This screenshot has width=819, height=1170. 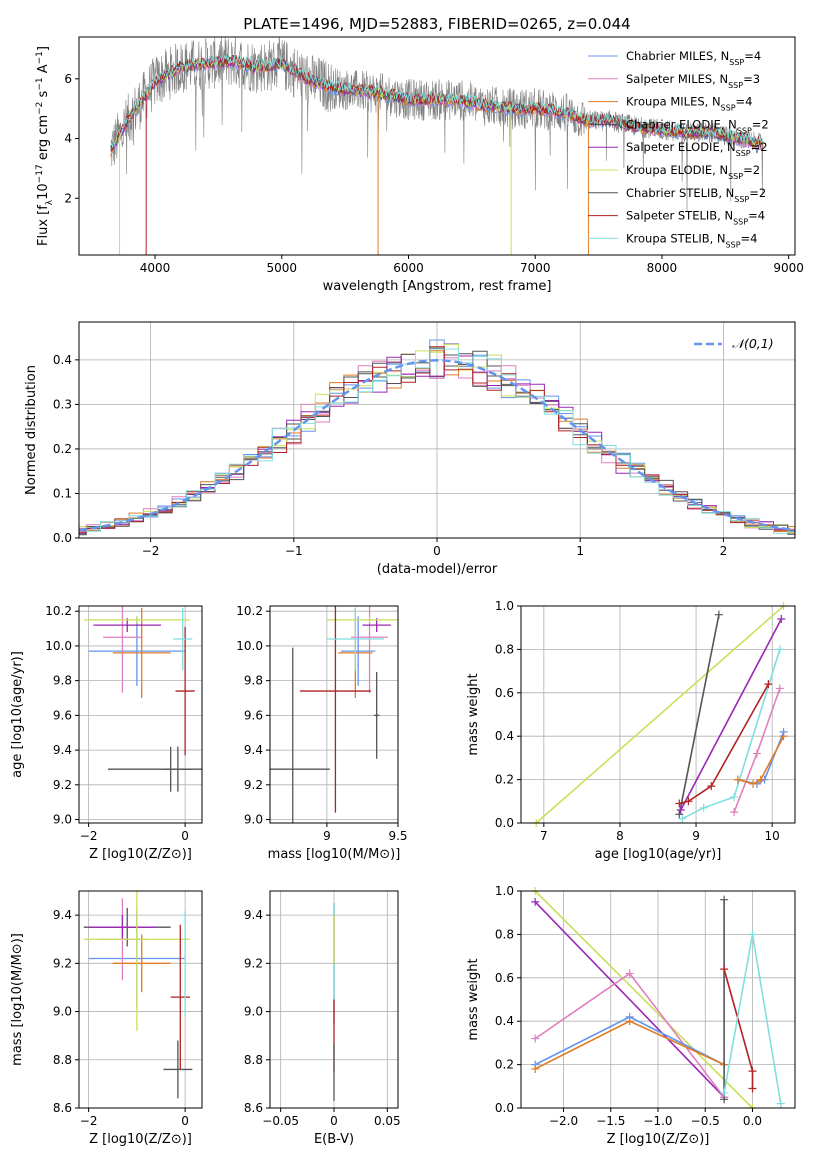 I want to click on x-tick-label: 7000, so click(x=535, y=268).